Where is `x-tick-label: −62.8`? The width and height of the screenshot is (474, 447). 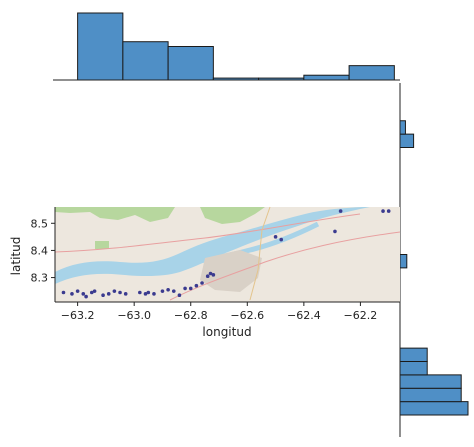 x-tick-label: −62.8 is located at coordinates (191, 315).